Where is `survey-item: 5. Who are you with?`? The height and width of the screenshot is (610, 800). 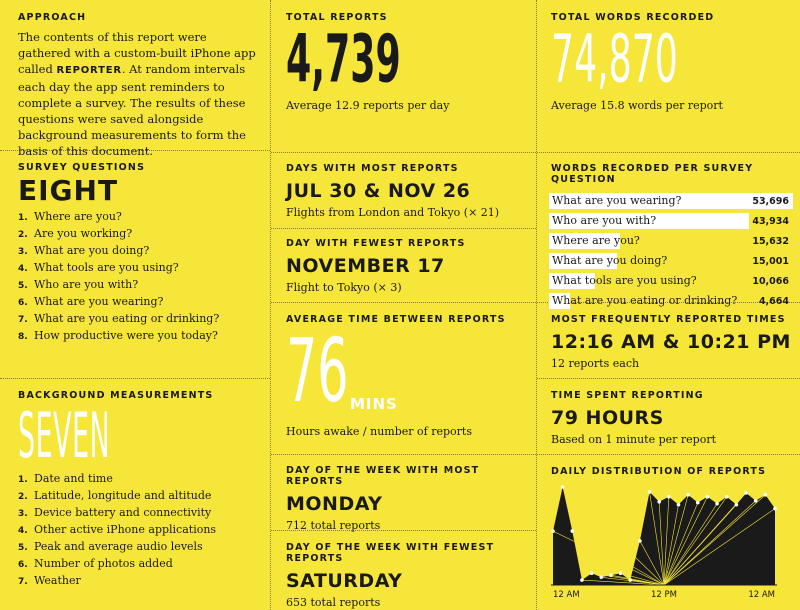 survey-item: 5. Who are you with? is located at coordinates (138, 285).